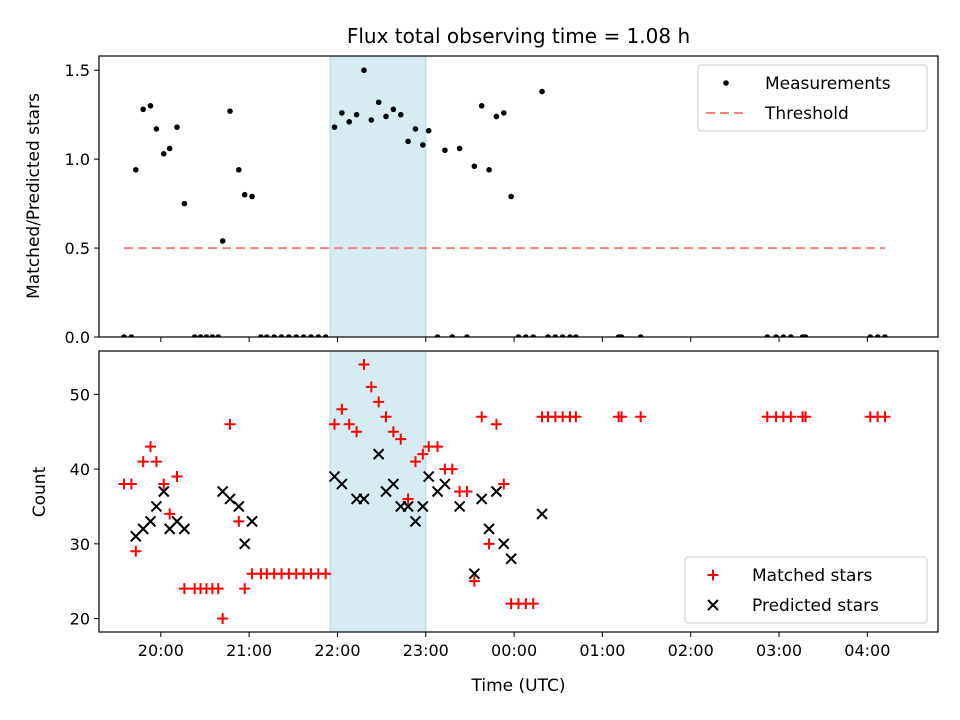  What do you see at coordinates (378, 491) in the screenshot?
I see `highlight-span` at bounding box center [378, 491].